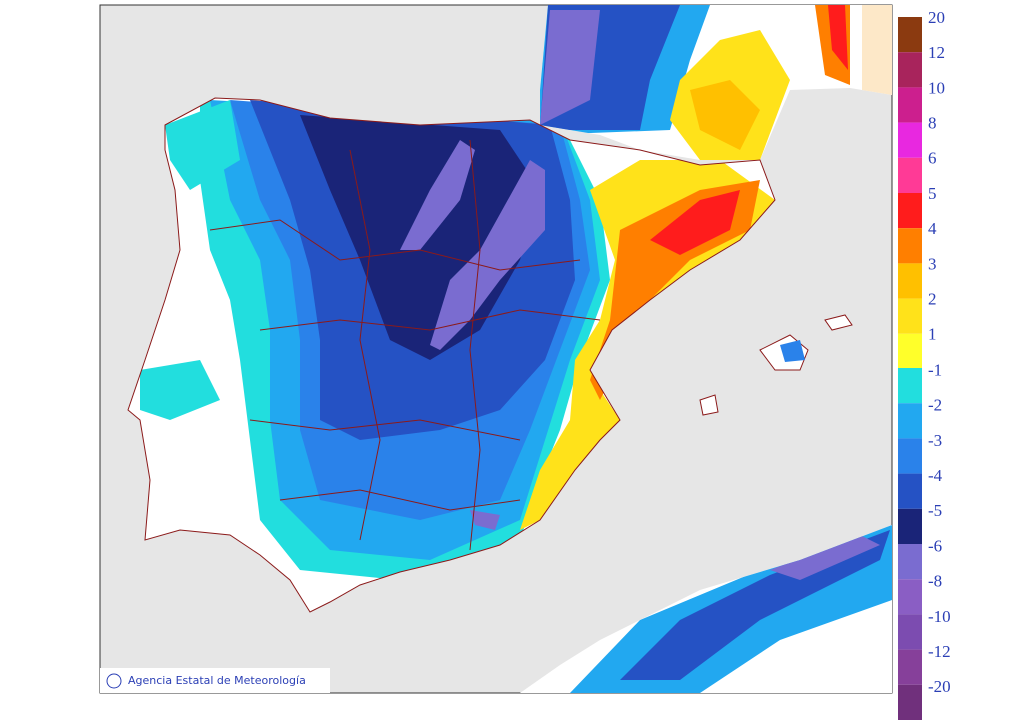 This screenshot has width=1024, height=720. What do you see at coordinates (936, 17) in the screenshot?
I see `legend-label: 20` at bounding box center [936, 17].